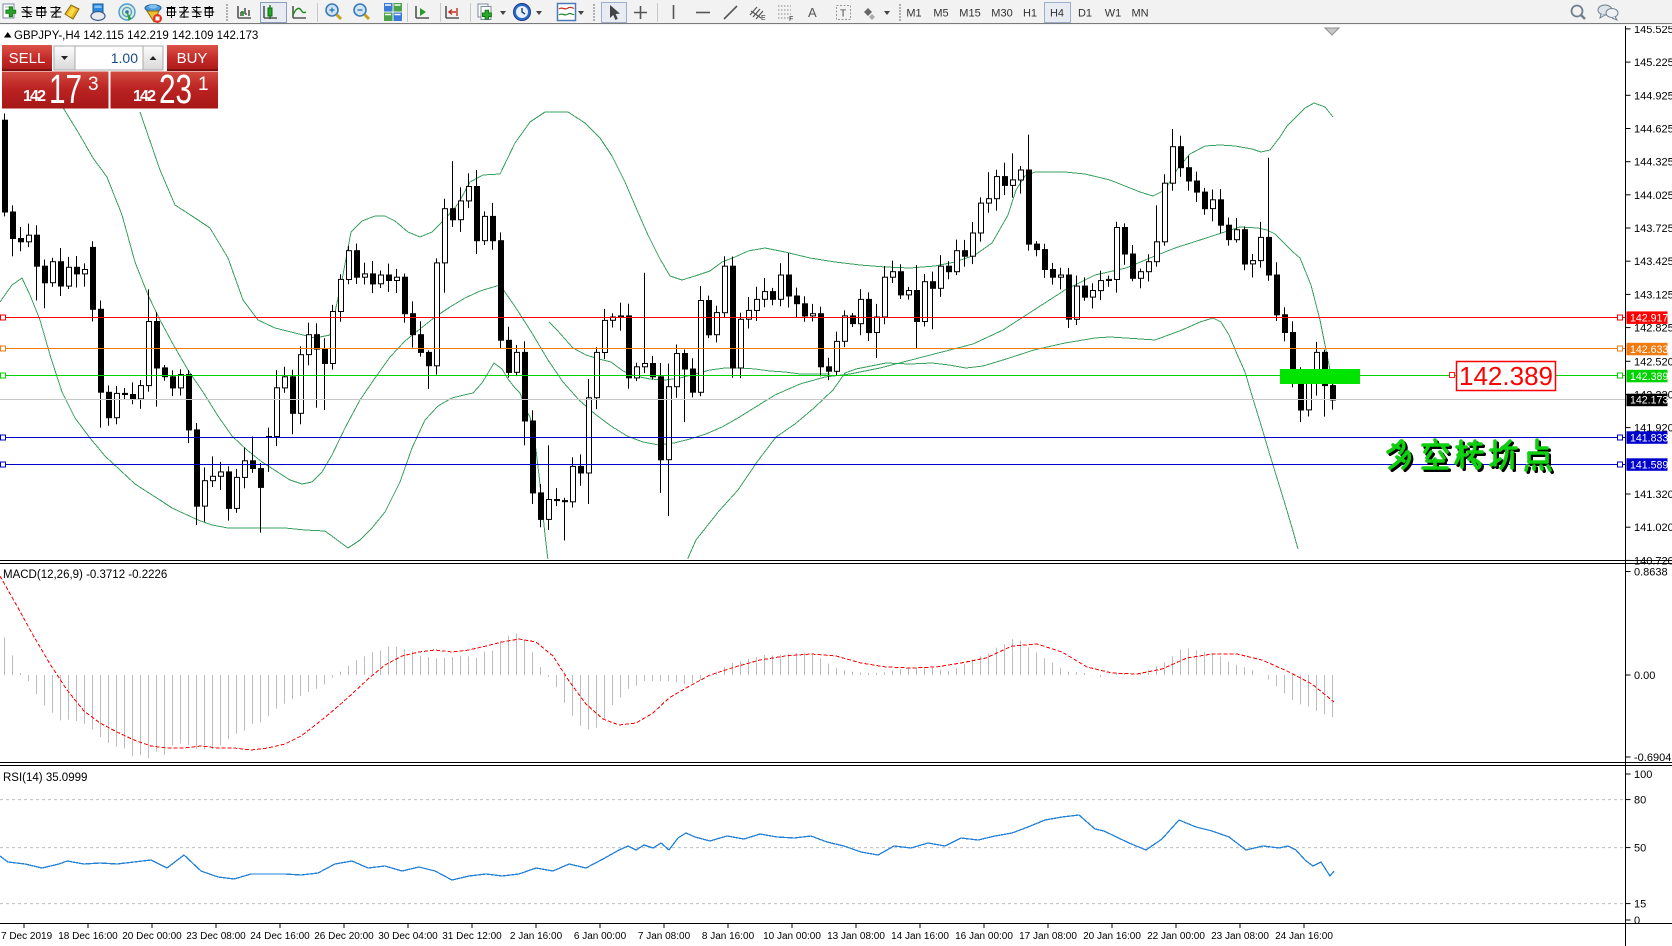 This screenshot has height=946, width=1672. Describe the element at coordinates (1653, 196) in the screenshot. I see `svg-text: 144.025` at that location.